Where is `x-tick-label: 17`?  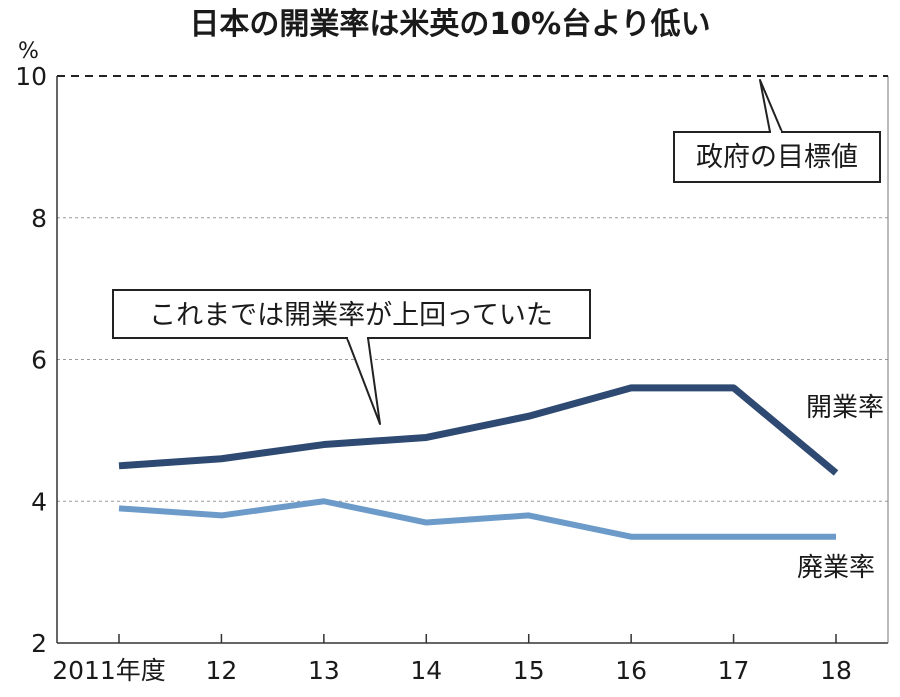
x-tick-label: 17 is located at coordinates (734, 670).